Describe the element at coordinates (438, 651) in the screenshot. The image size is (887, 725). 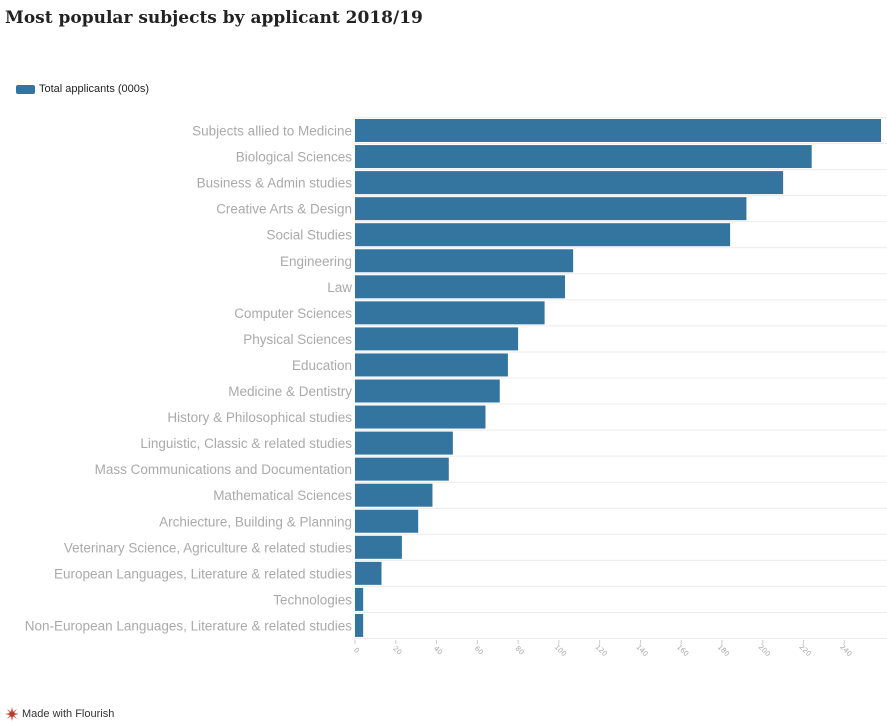
I see `x-tick-label: 40` at that location.